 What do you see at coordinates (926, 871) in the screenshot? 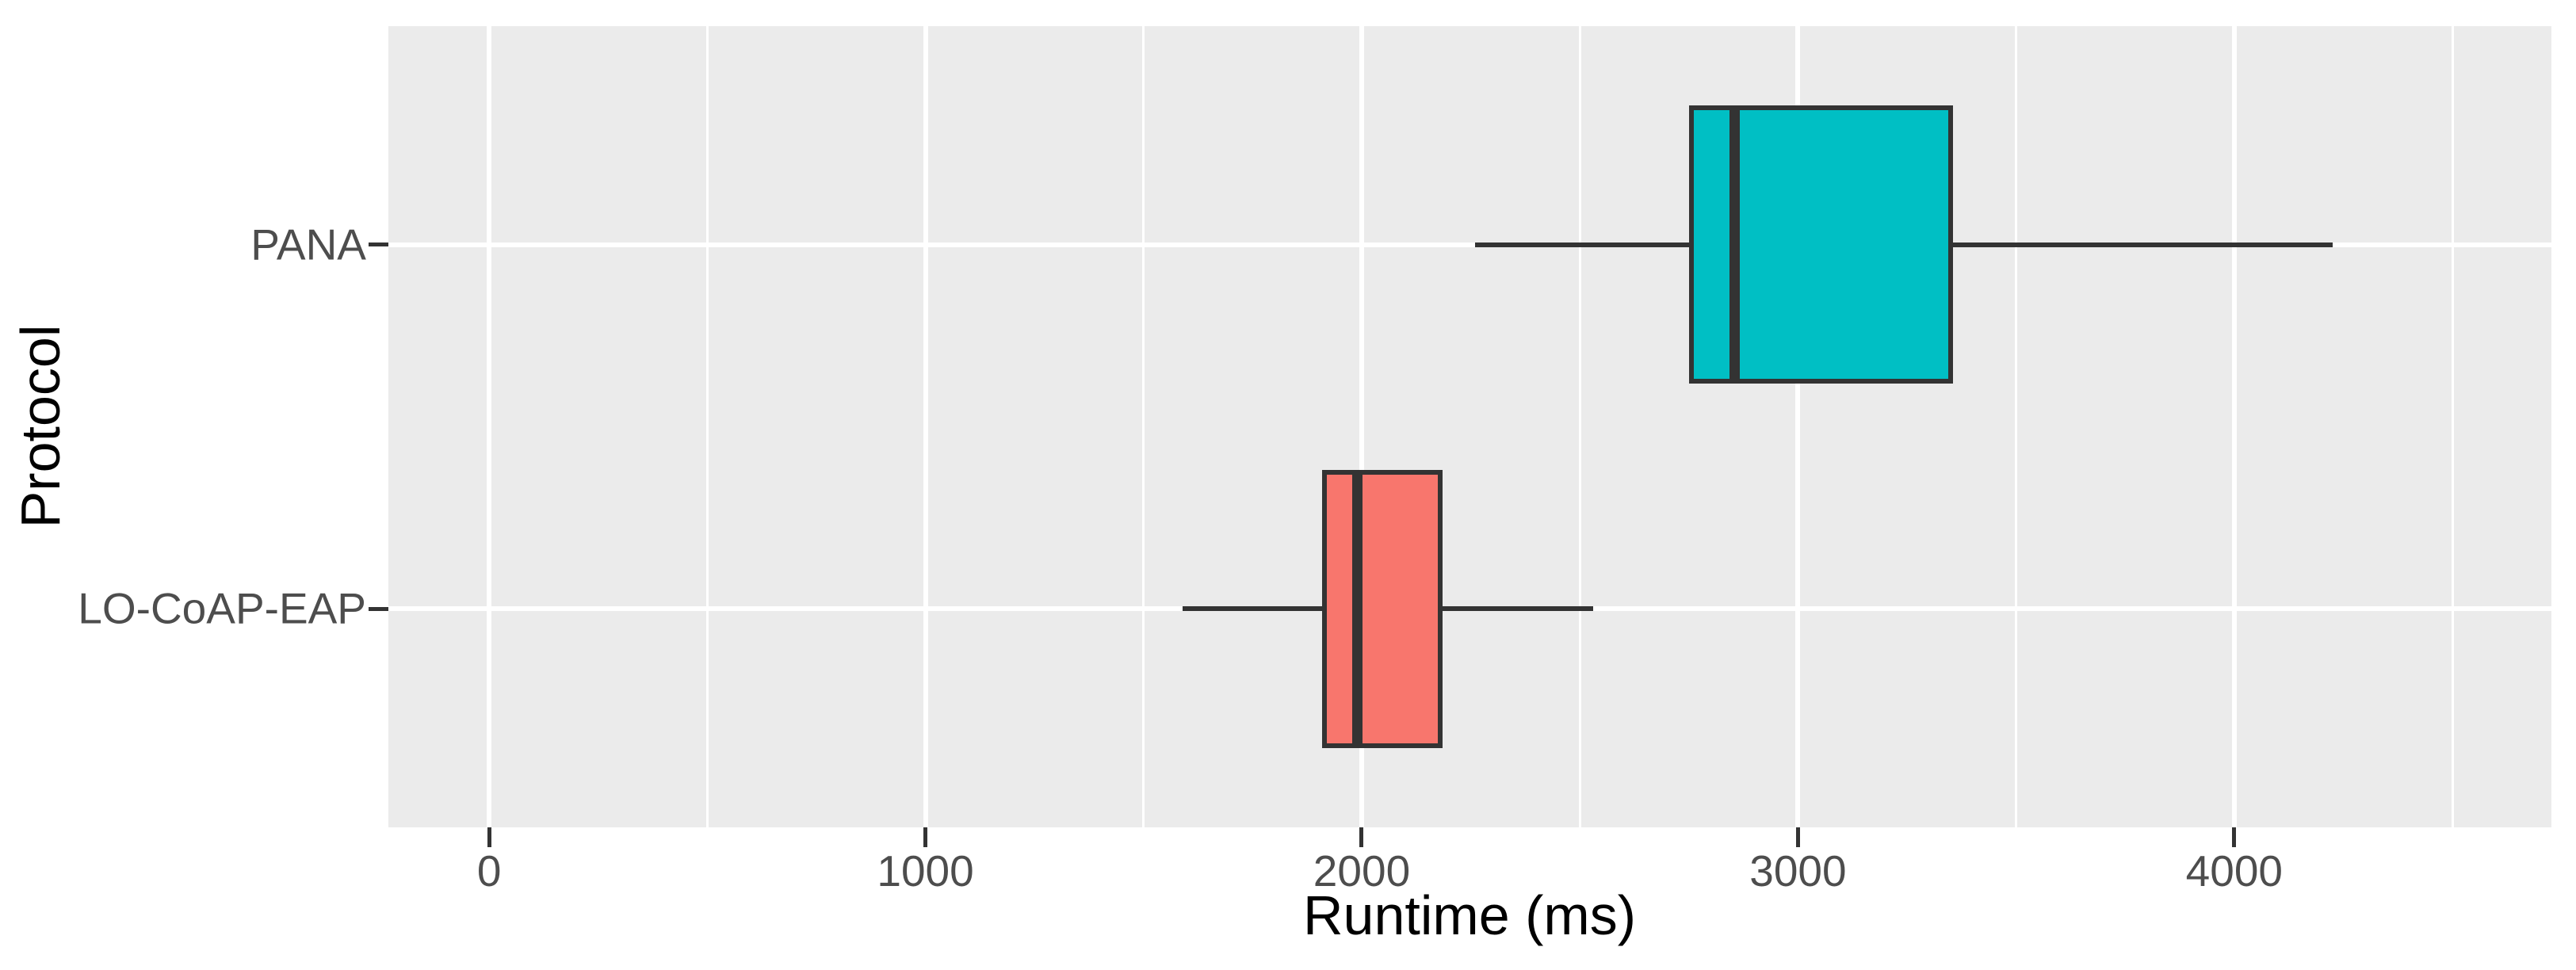
I see `x-tick-label: 1000` at bounding box center [926, 871].